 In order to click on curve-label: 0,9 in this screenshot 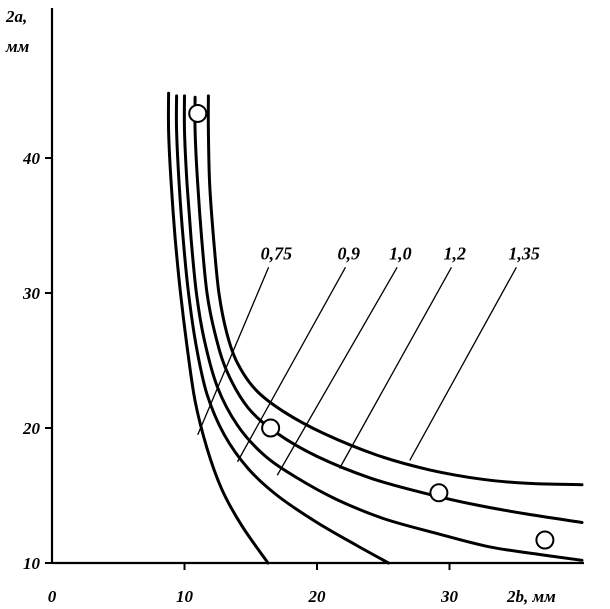, I will do `click(348, 253)`.